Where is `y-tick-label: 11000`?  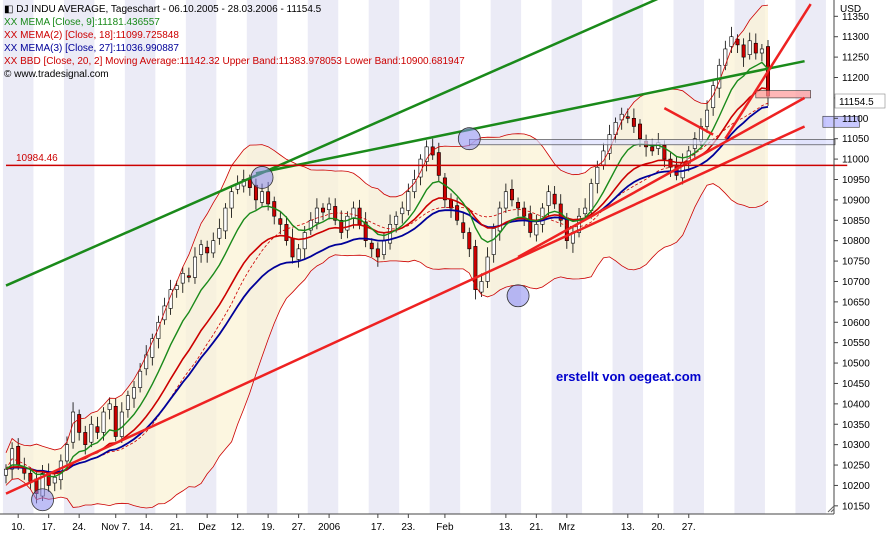
y-tick-label: 11000 is located at coordinates (856, 160).